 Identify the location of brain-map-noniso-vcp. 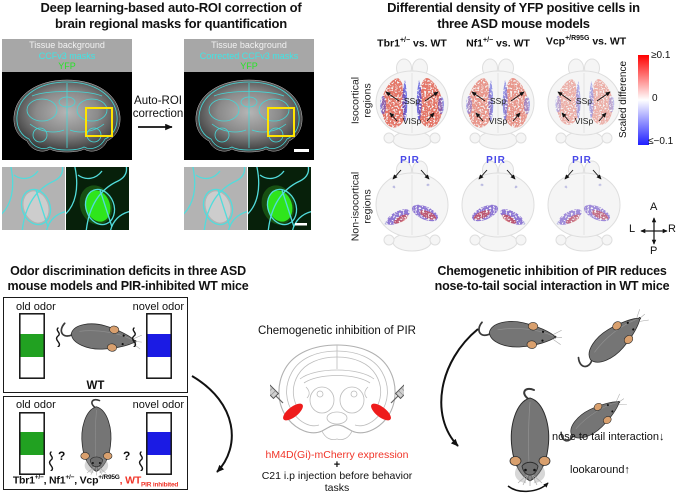
(584, 206).